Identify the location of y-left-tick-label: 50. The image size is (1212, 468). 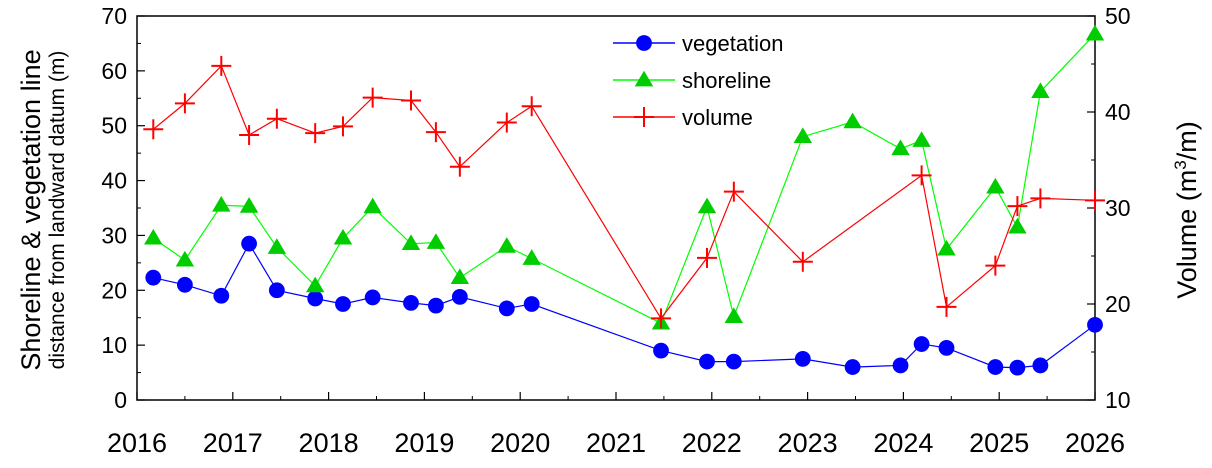
(114, 126).